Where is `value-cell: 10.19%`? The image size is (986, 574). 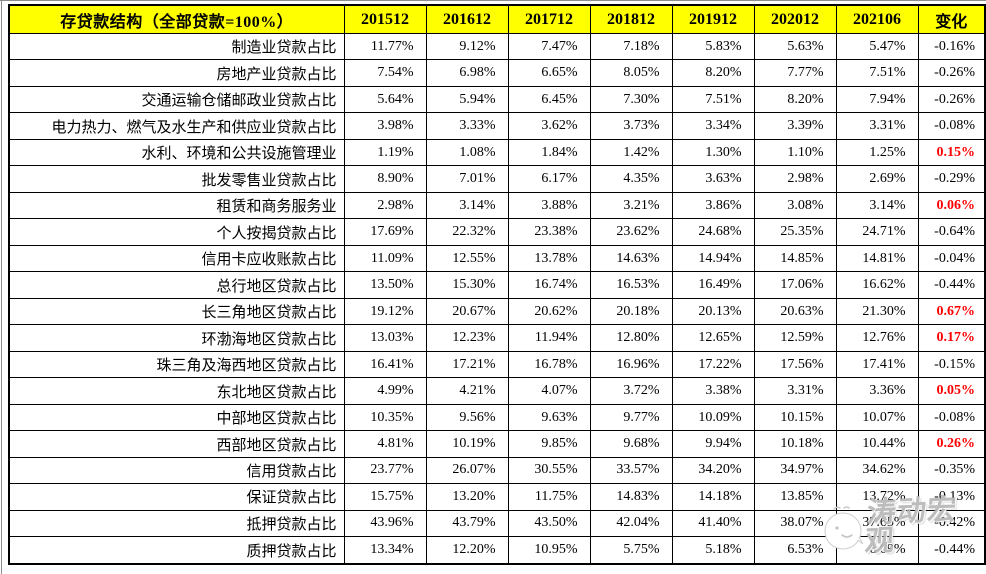
value-cell: 10.19% is located at coordinates (467, 444).